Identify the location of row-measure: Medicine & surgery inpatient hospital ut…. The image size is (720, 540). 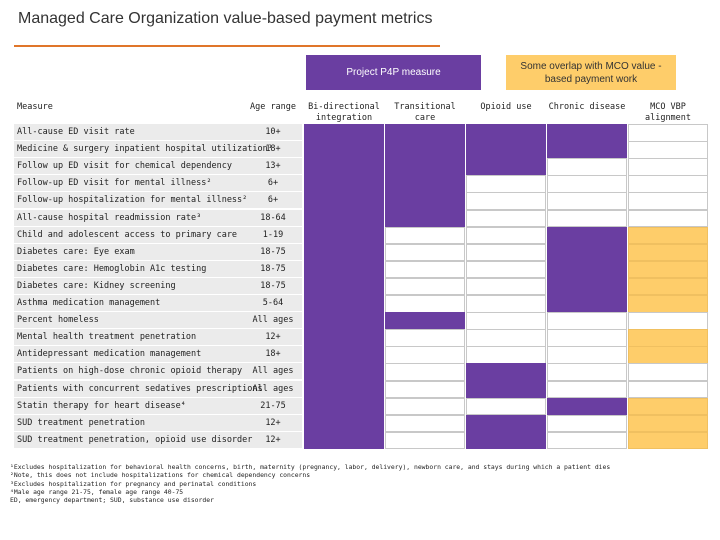
(145, 149).